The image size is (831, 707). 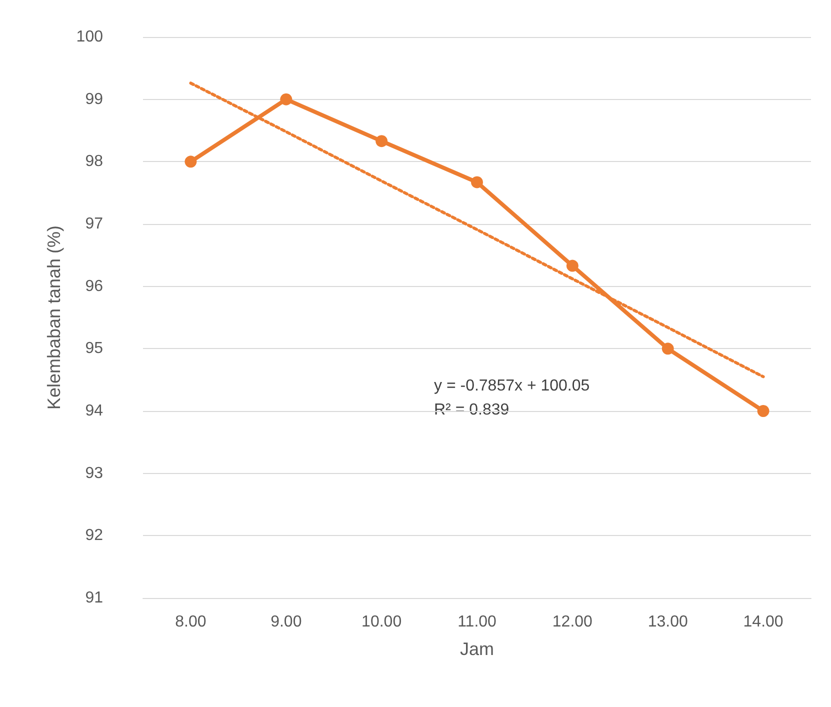 What do you see at coordinates (94, 411) in the screenshot?
I see `y-tick-label: 94` at bounding box center [94, 411].